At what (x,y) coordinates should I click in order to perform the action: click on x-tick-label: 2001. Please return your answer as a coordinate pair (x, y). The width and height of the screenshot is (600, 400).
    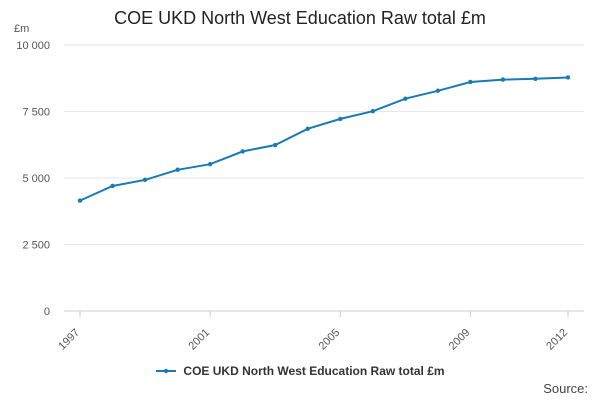
    Looking at the image, I should click on (199, 340).